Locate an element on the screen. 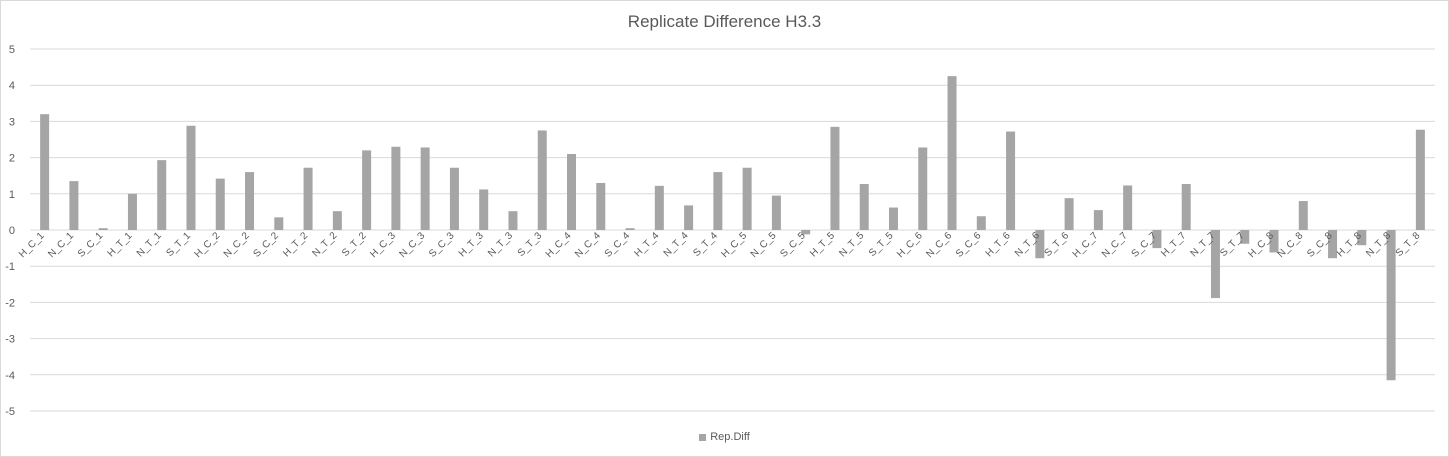  x-tick-label: N_T_3 is located at coordinates (500, 244).